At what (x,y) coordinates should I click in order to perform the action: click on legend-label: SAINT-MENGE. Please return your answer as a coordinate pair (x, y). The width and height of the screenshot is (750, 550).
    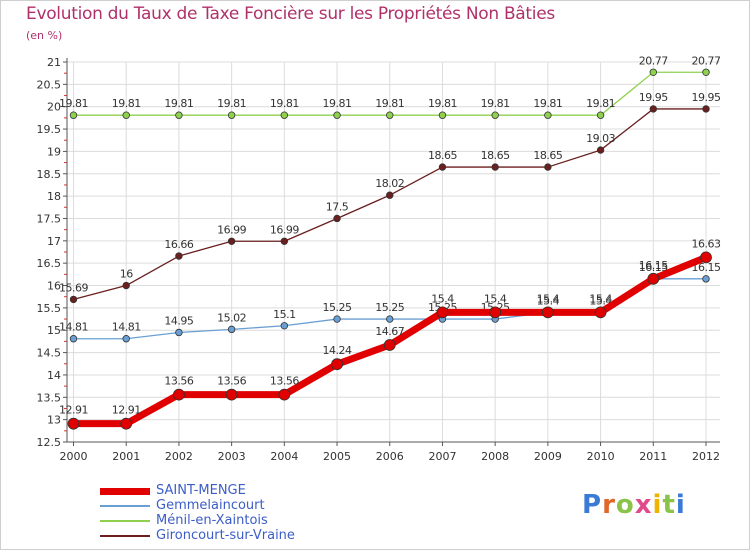
    Looking at the image, I should click on (201, 490).